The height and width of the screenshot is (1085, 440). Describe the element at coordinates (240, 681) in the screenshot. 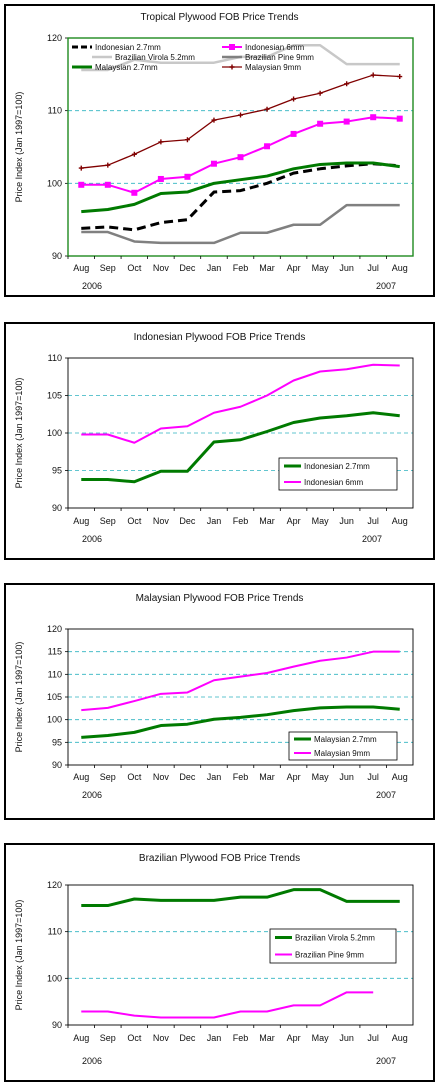

I see `series-line-malaysian-9mm` at that location.